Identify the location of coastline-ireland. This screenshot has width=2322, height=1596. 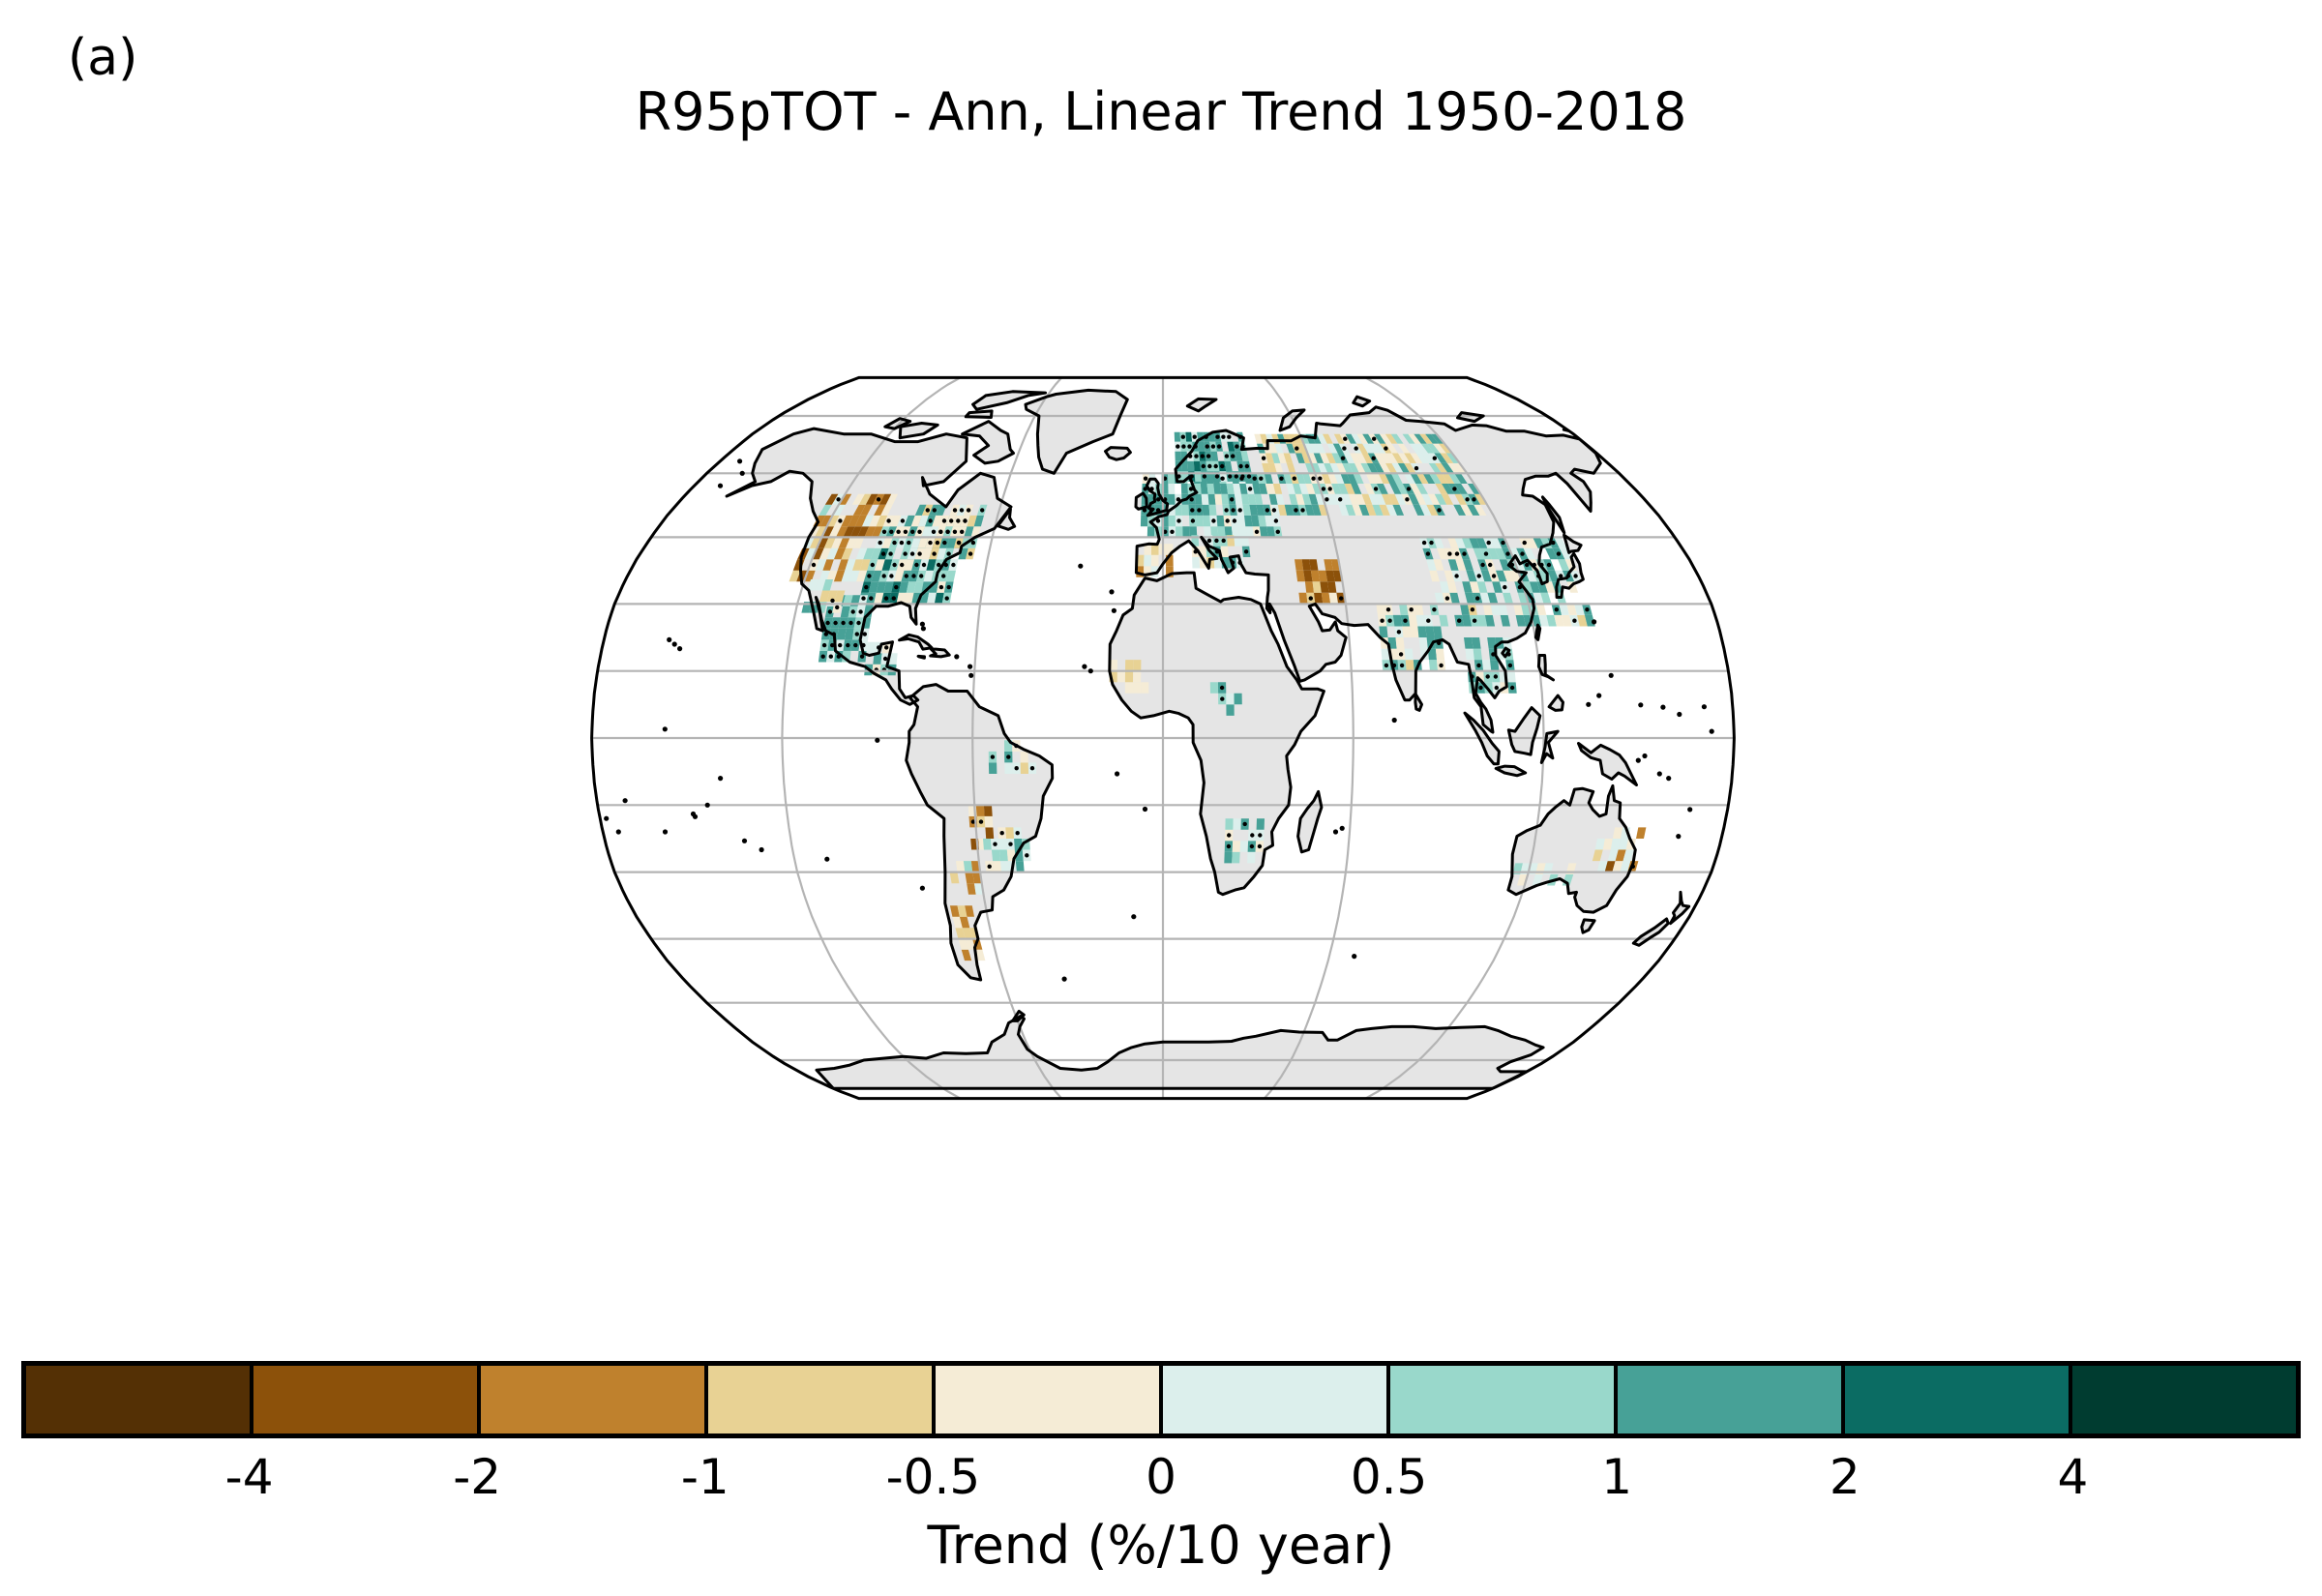
(1141, 501).